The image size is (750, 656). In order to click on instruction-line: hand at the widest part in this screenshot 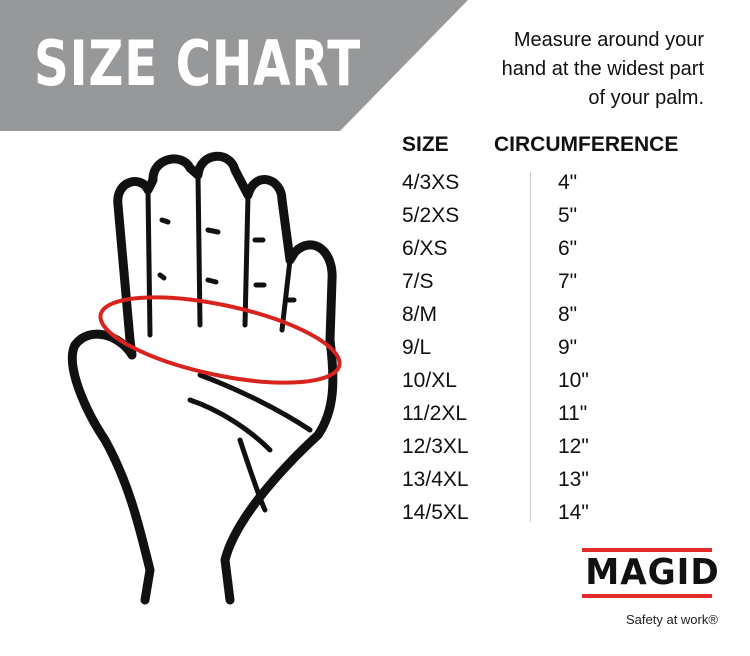, I will do `click(602, 69)`.